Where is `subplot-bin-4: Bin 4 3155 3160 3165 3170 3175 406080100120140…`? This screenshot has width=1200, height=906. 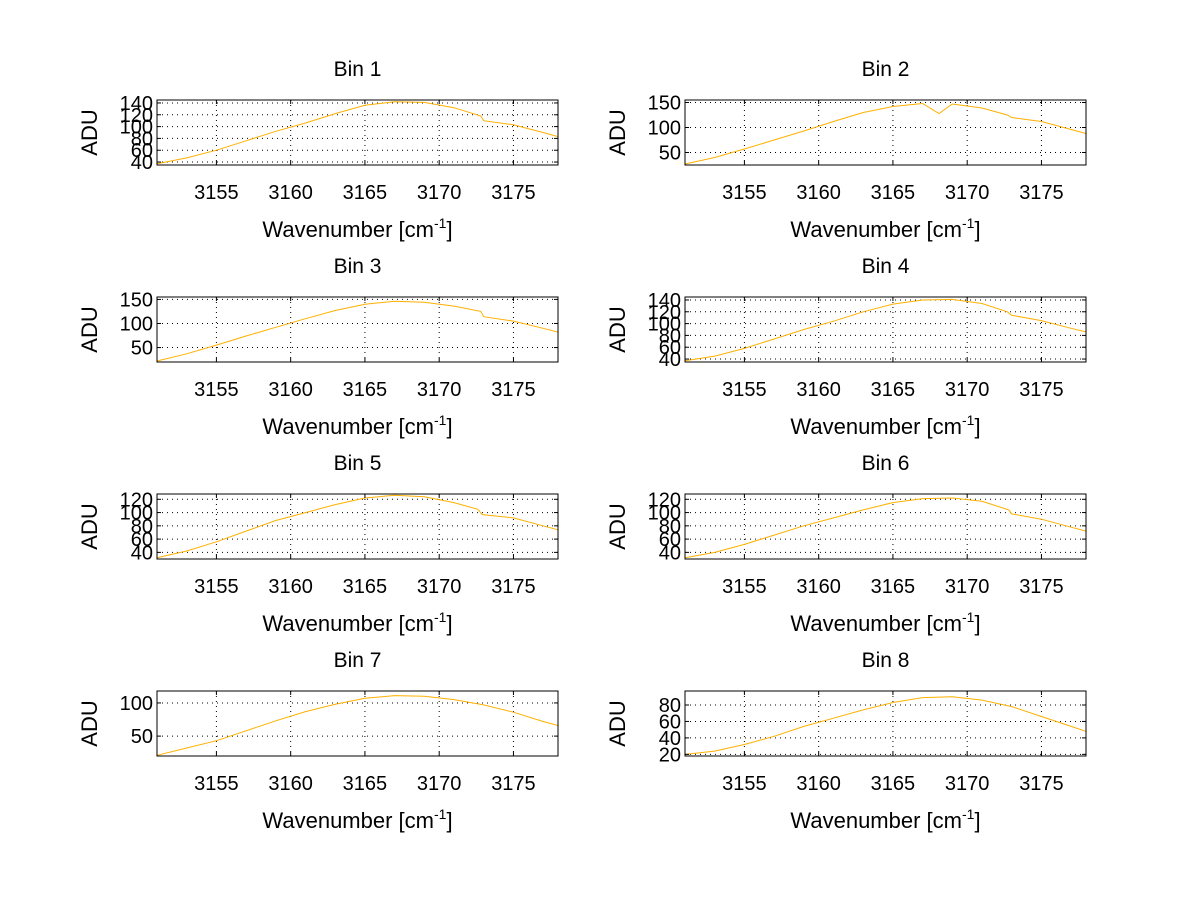 subplot-bin-4: Bin 4 3155 3160 3165 3170 3175 406080100120140… is located at coordinates (846, 347).